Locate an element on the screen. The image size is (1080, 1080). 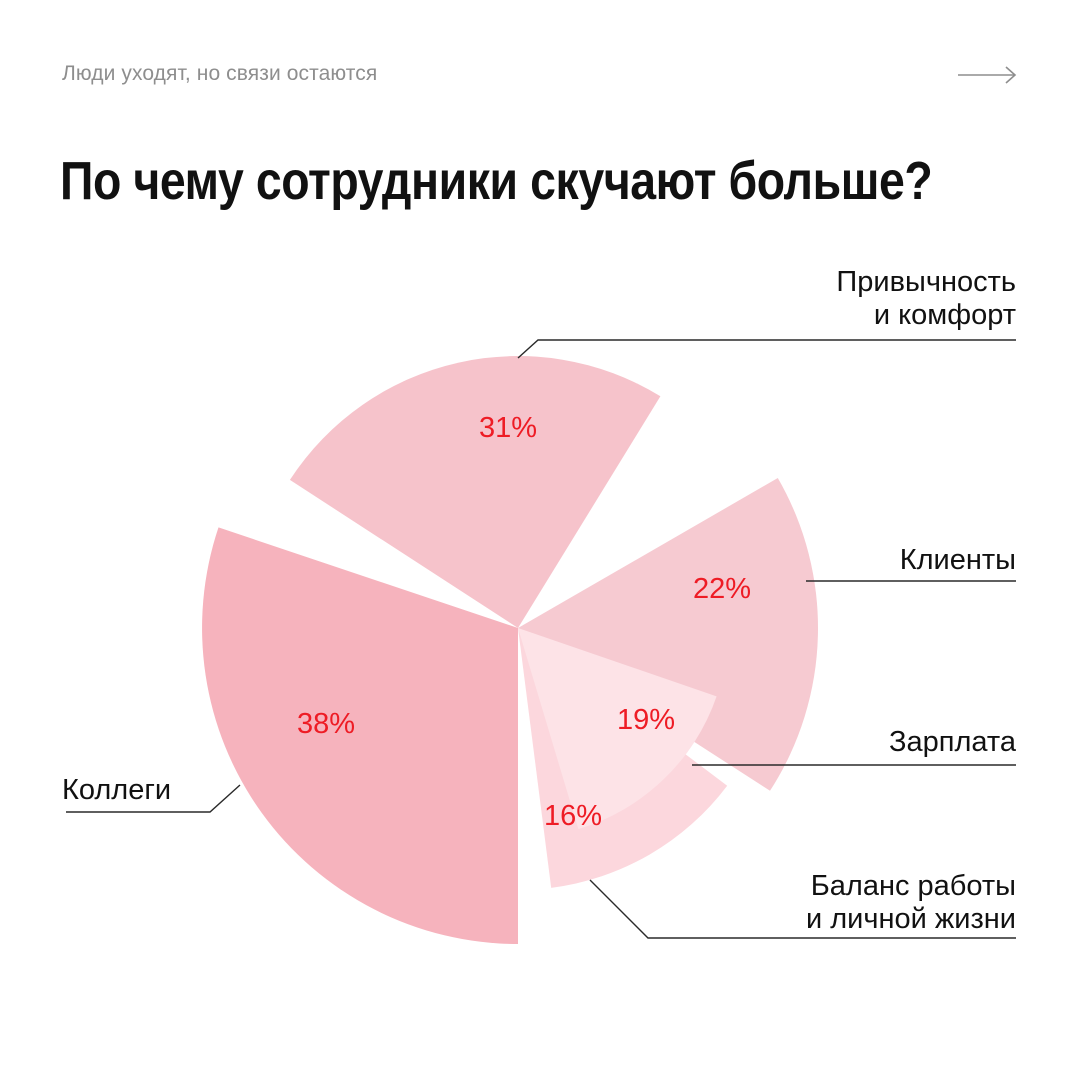
callout-balans: Баланс работы и личной жизни is located at coordinates (911, 903).